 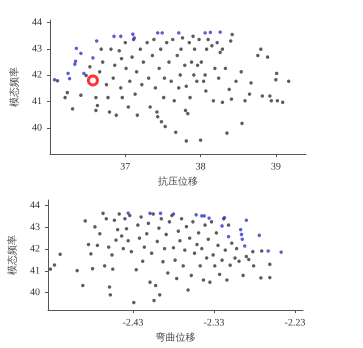 I want to click on x-tick-label: -2.23, so click(x=295, y=323).